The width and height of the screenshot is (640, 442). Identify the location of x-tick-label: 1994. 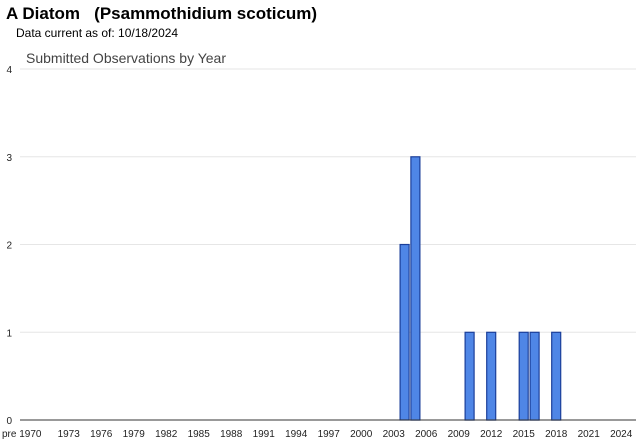
(296, 434).